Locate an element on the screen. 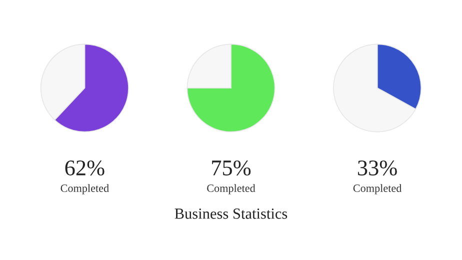 This screenshot has height=260, width=462. text: 33% is located at coordinates (377, 168).